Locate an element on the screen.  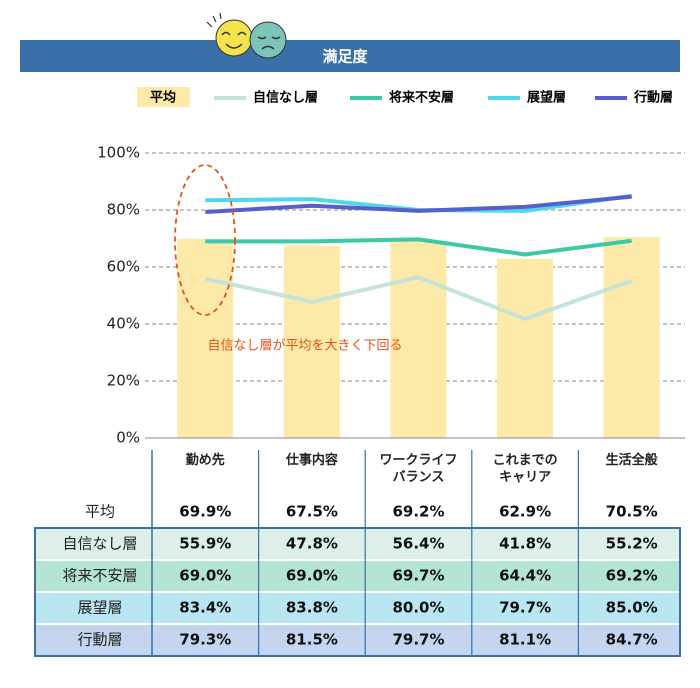
table-cell: 83.4% is located at coordinates (205, 608).